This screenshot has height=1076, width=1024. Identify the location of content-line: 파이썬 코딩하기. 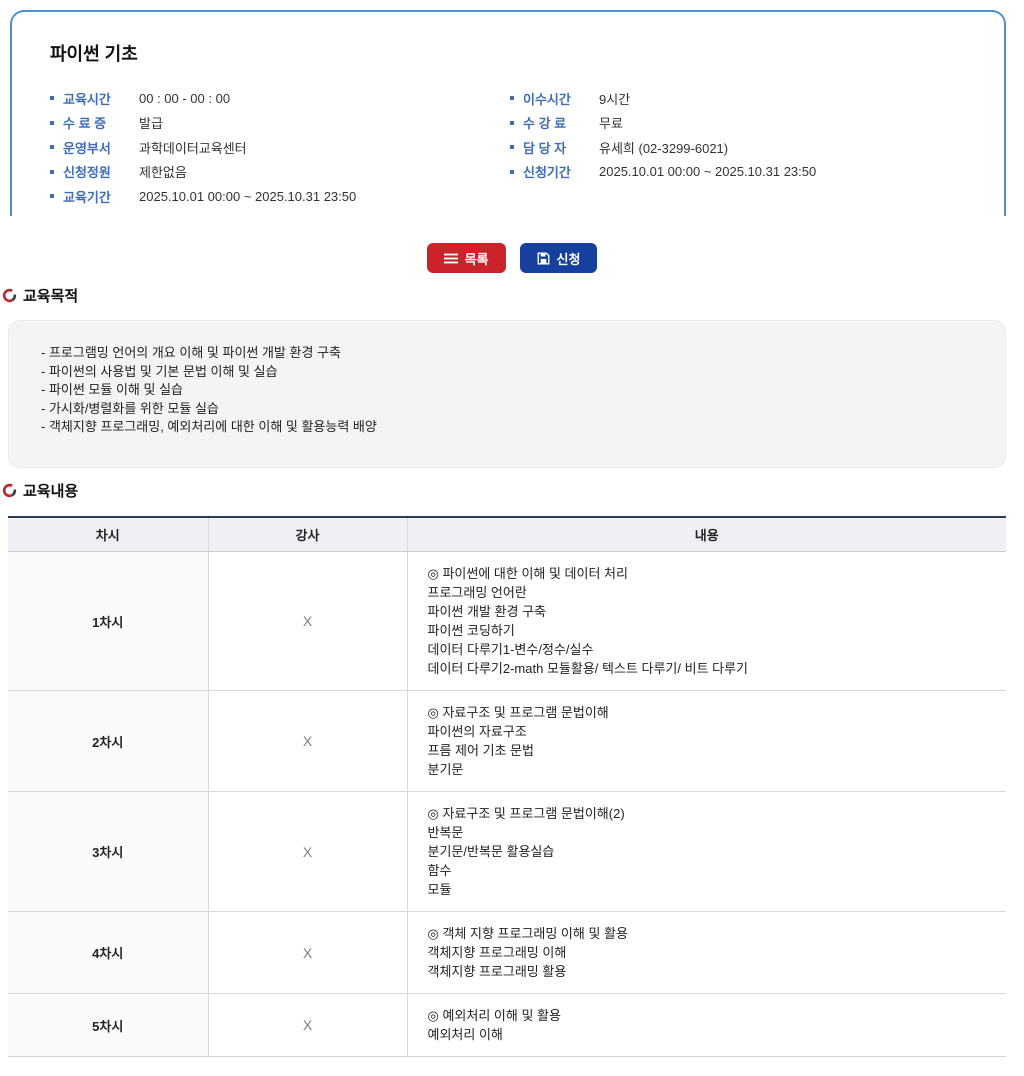
(471, 630).